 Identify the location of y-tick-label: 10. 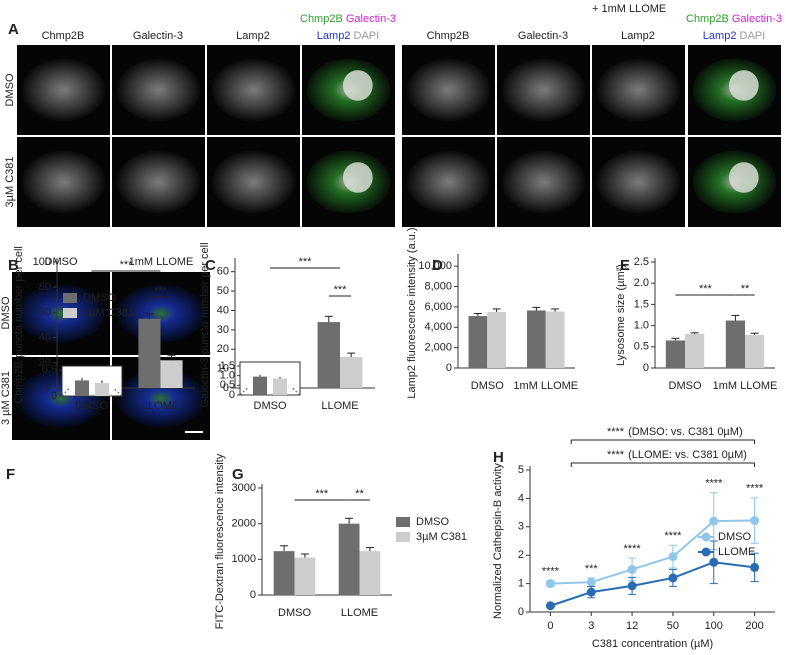
(223, 369).